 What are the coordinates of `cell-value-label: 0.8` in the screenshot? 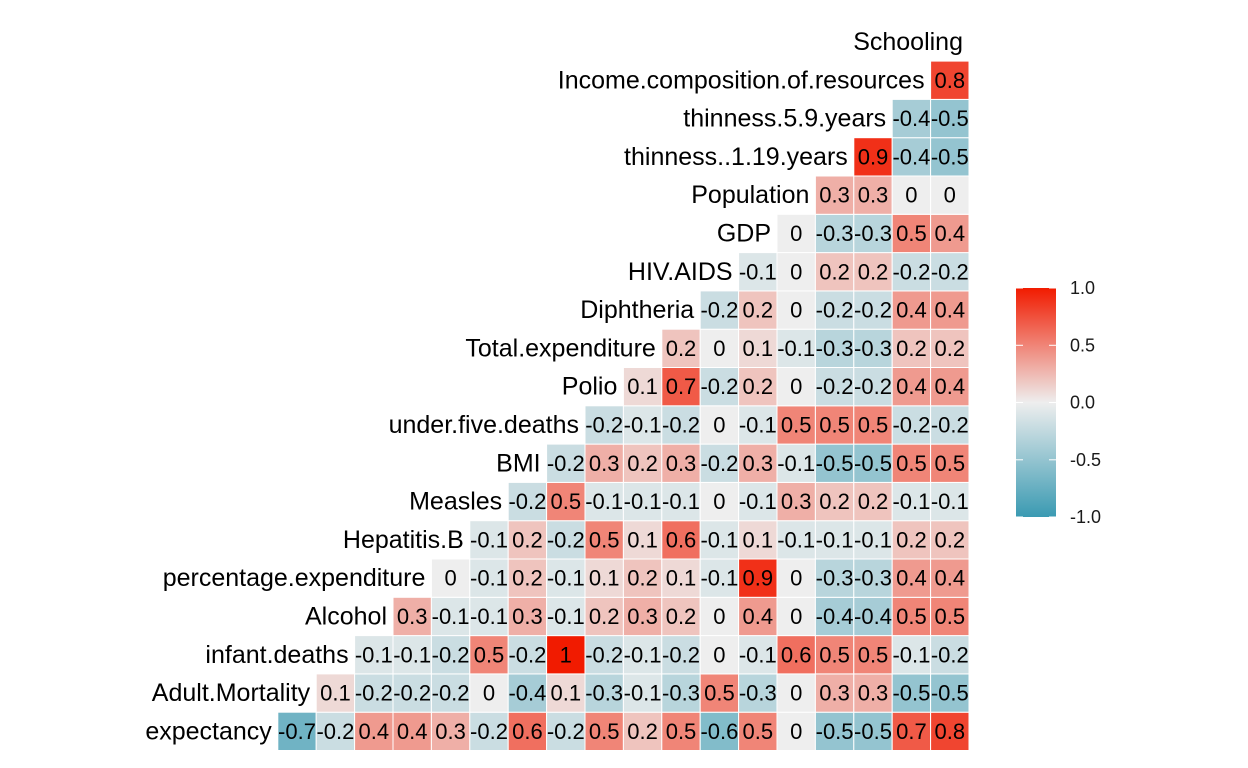 It's located at (950, 731).